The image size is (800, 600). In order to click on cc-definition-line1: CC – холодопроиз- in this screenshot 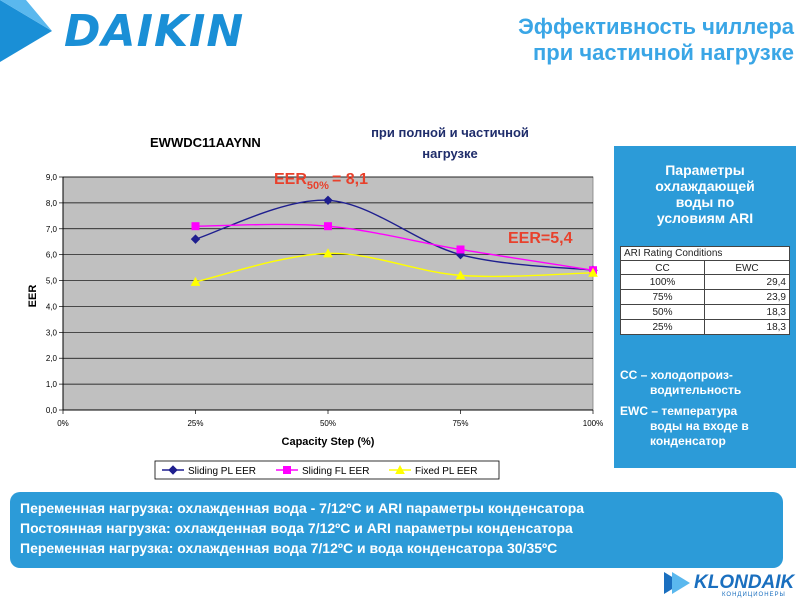, I will do `click(676, 375)`.